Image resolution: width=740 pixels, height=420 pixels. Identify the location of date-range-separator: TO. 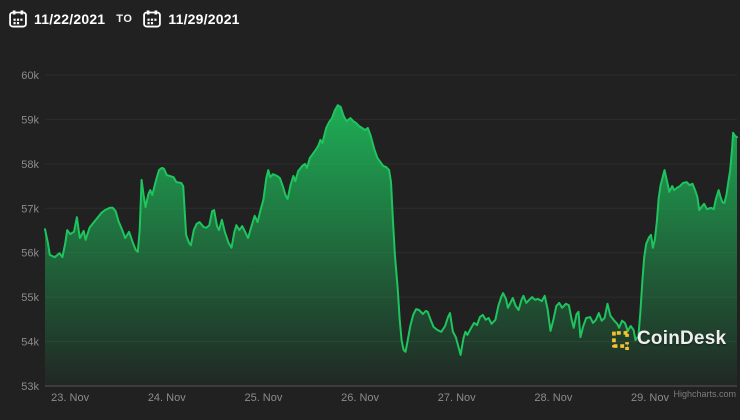
(124, 19).